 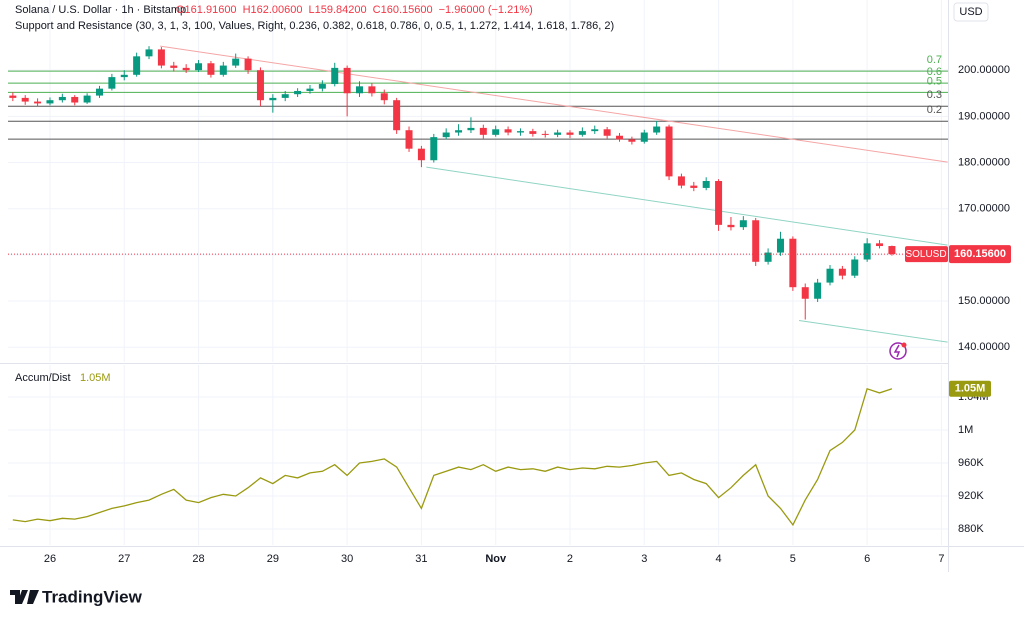 I want to click on indicator-legend: Accum/Dist, so click(x=43, y=378).